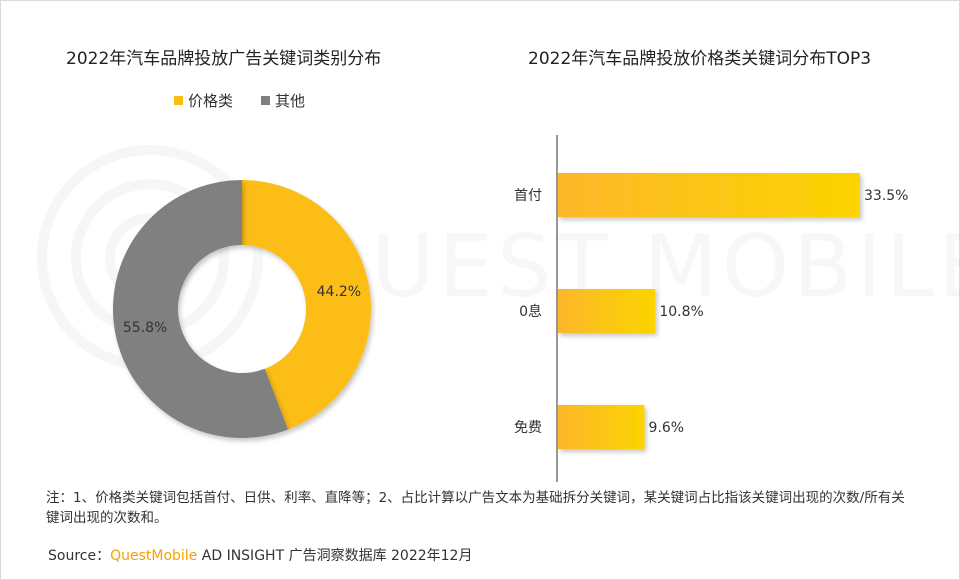 The image size is (960, 580). I want to click on bar-value-label-1: 10.8%, so click(681, 312).